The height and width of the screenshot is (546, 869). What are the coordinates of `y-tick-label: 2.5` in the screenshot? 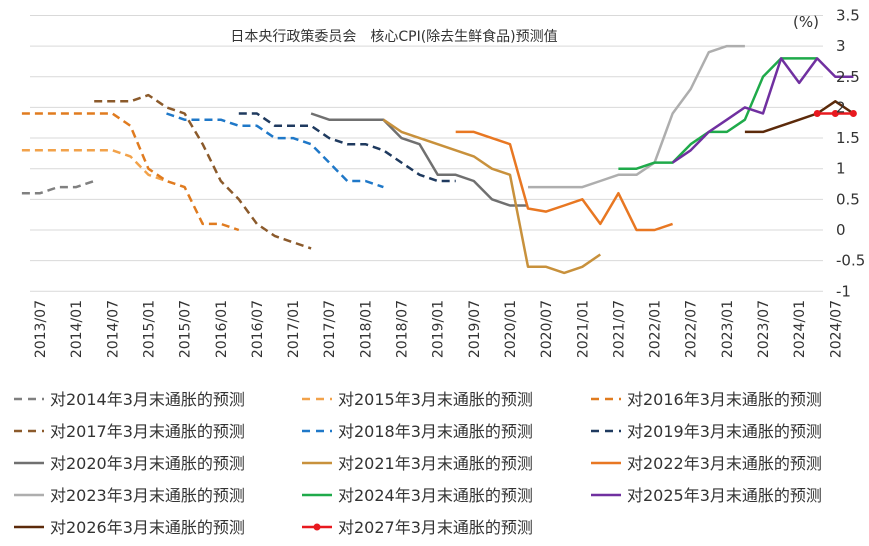 It's located at (848, 77).